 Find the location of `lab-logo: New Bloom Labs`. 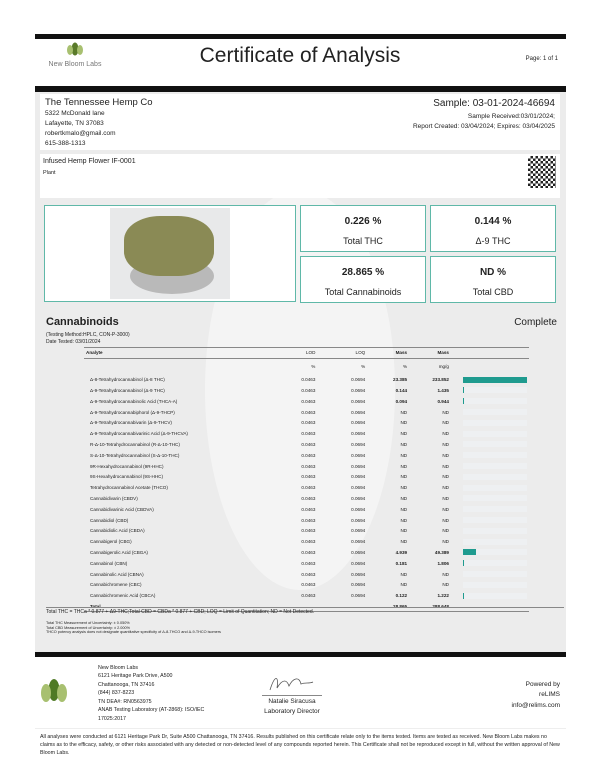

lab-logo: New Bloom Labs is located at coordinates (75, 55).